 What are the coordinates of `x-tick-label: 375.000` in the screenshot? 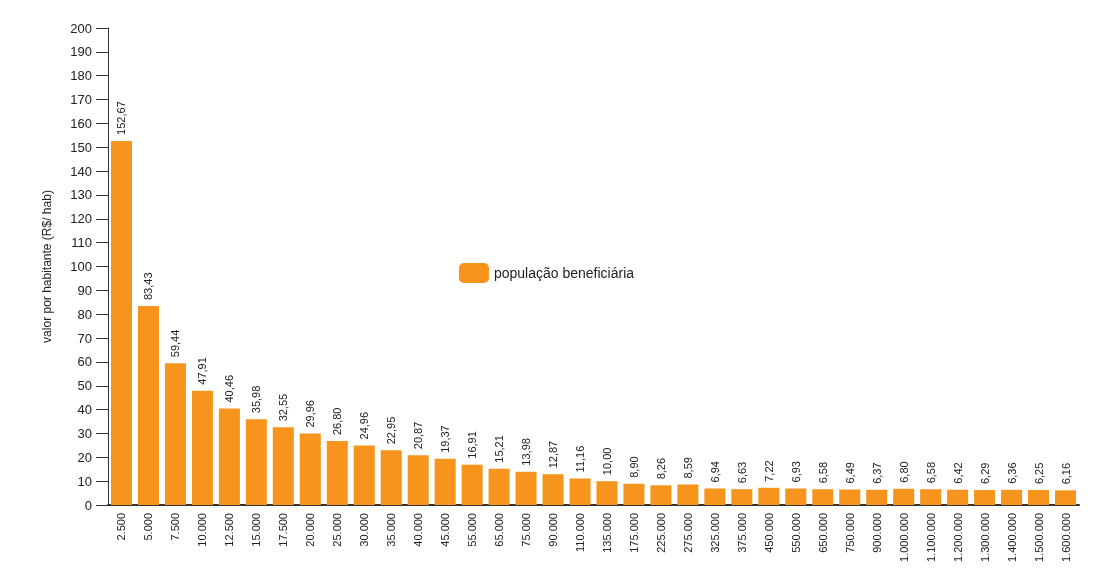 It's located at (741, 533).